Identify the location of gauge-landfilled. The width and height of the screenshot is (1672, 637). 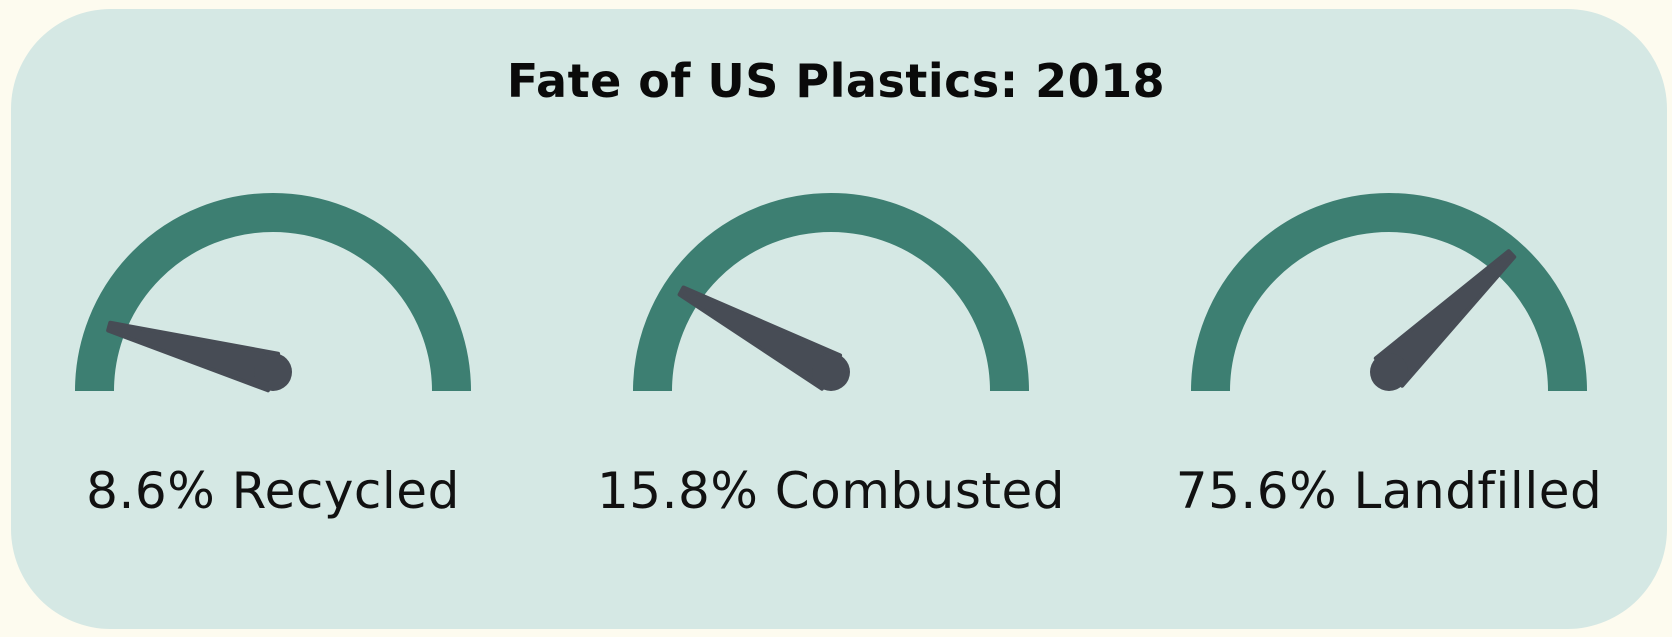
(1389, 292).